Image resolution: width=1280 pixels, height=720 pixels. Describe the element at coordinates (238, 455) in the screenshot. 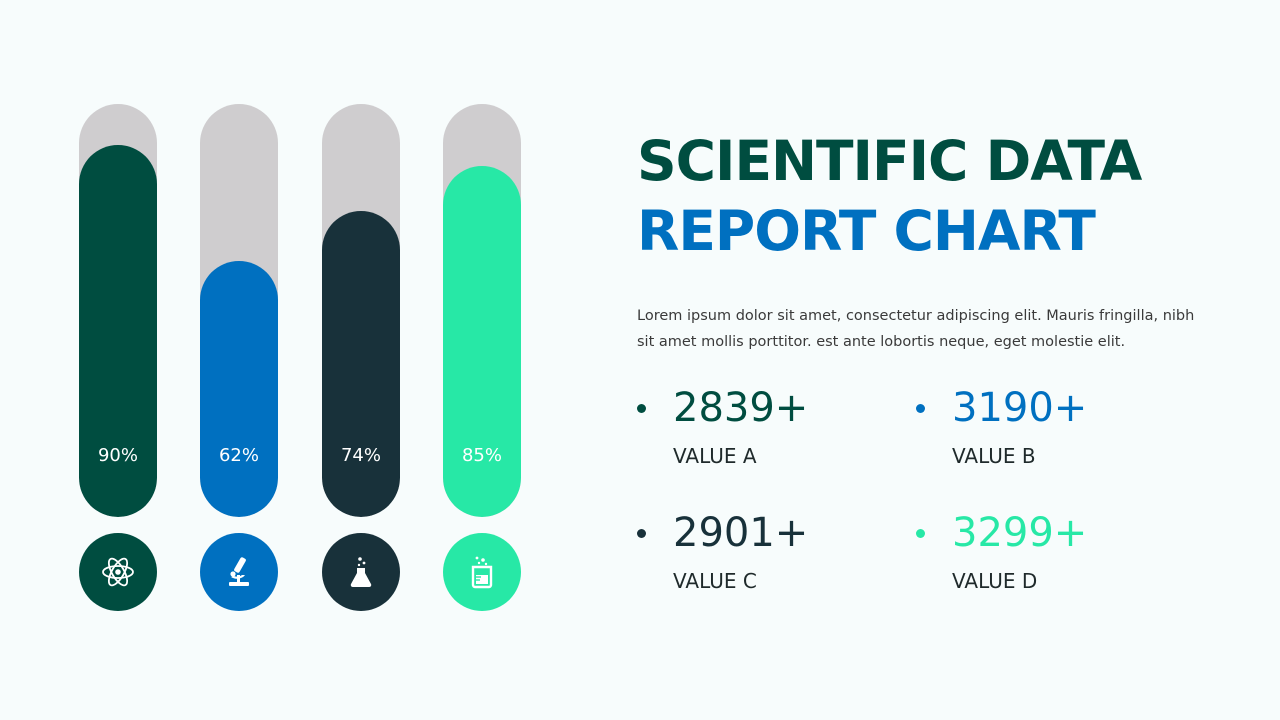

I see `bar-value-label: 62%` at that location.